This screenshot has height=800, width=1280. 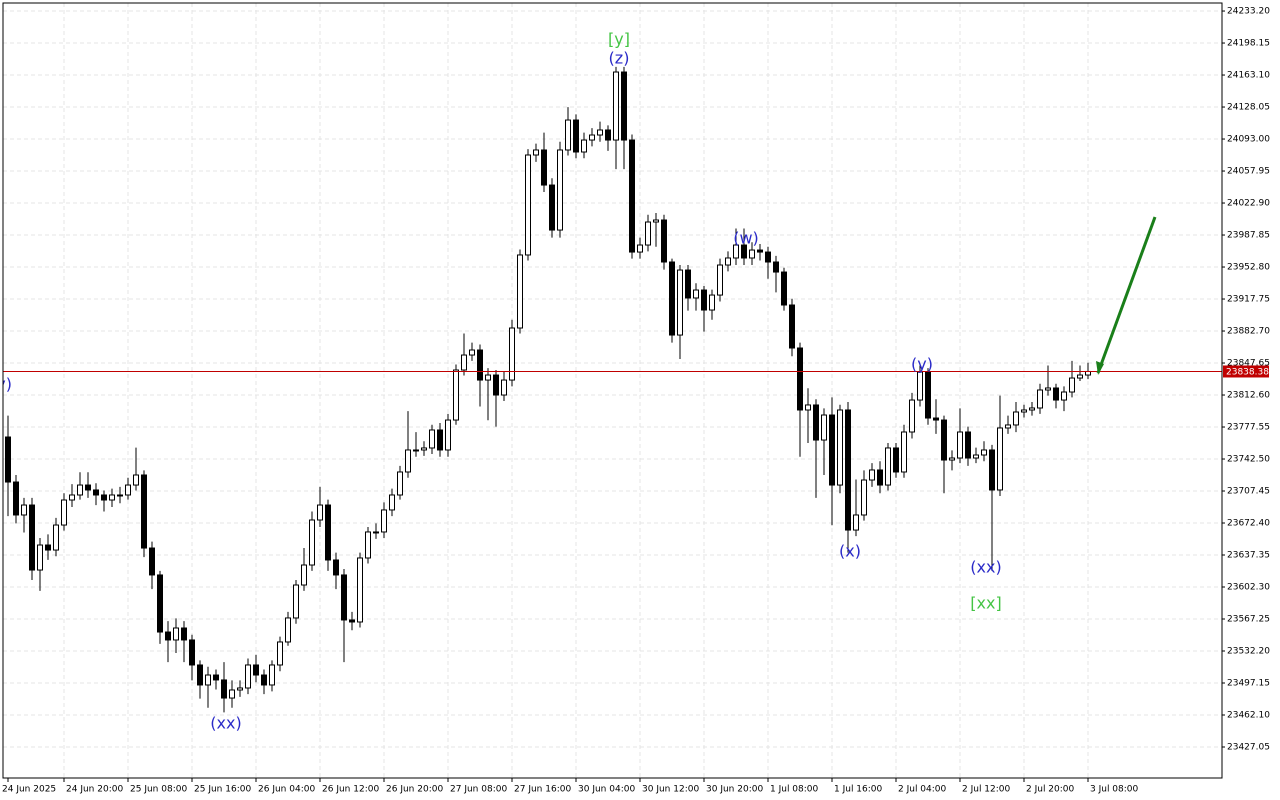 I want to click on y-tick-label: 23567.25, so click(x=1248, y=620).